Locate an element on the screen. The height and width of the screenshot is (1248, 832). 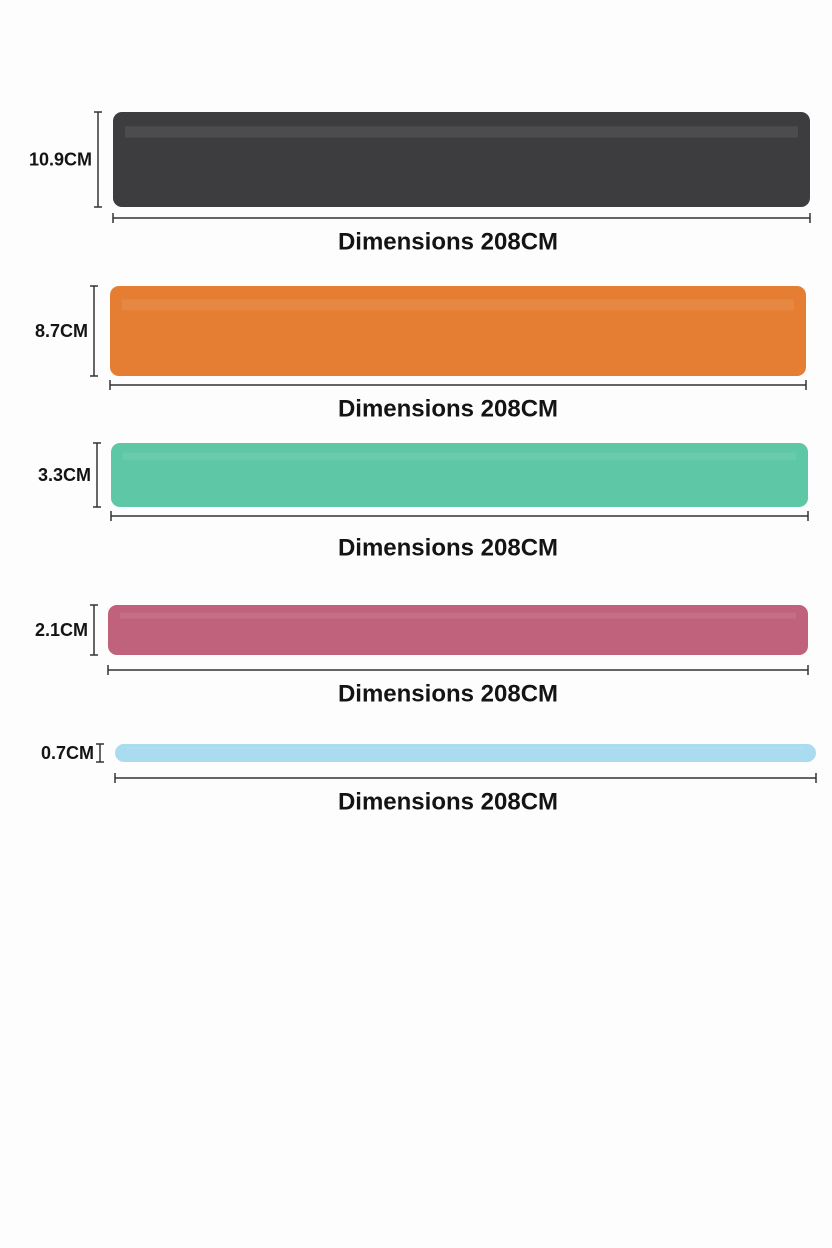
width-label: 8.7CM is located at coordinates (61, 331).